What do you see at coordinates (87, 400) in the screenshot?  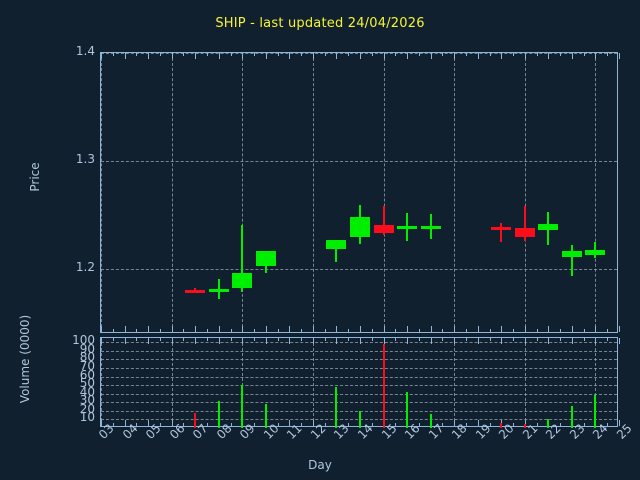 I see `volume-tick-label: 30` at bounding box center [87, 400].